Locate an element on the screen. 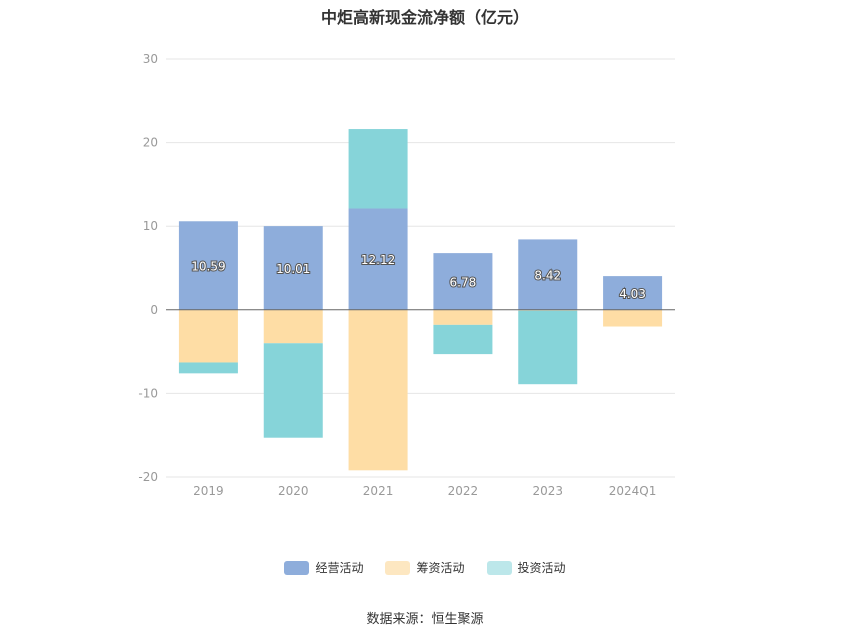  y-tick-label: 20 is located at coordinates (150, 143).